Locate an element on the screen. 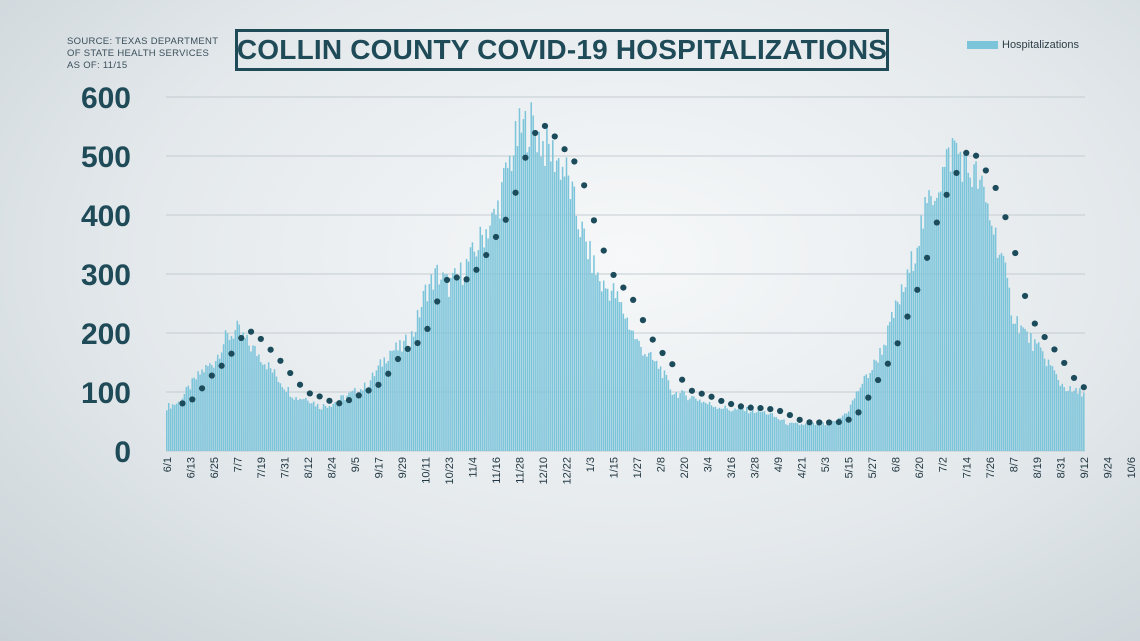  x-tick-label-31: 6/8 is located at coordinates (897, 464).